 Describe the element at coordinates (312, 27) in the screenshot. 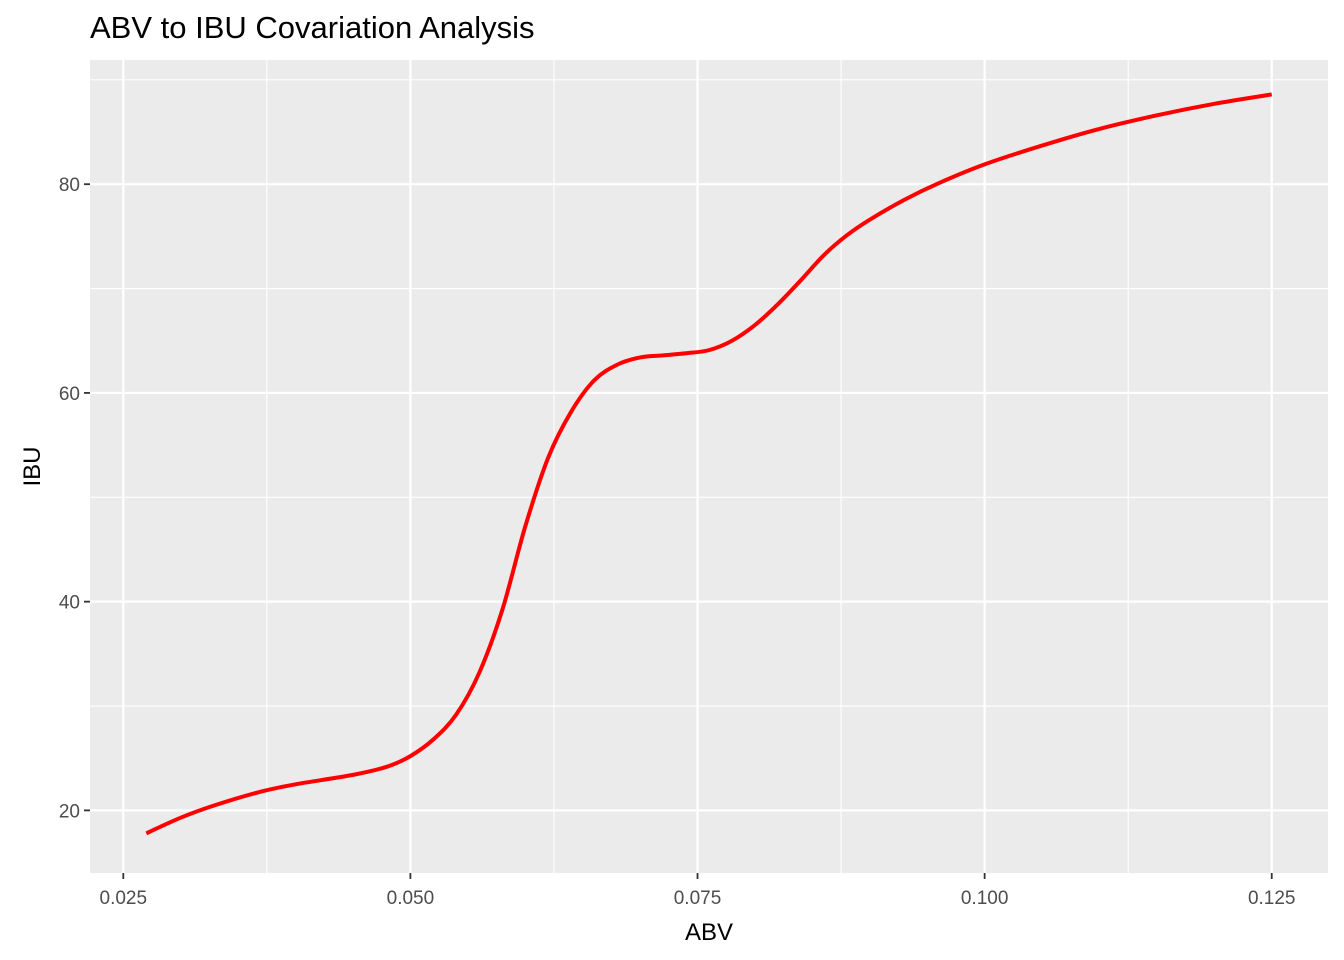

I see `chart-title: ABV to IBU Covariation Analysis` at that location.